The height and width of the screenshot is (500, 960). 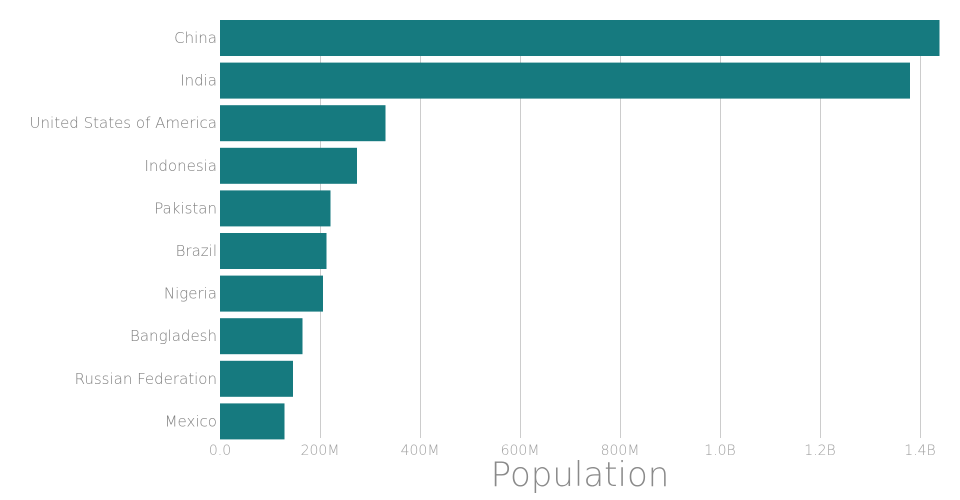 I want to click on x-axis-title: Population, so click(x=580, y=475).